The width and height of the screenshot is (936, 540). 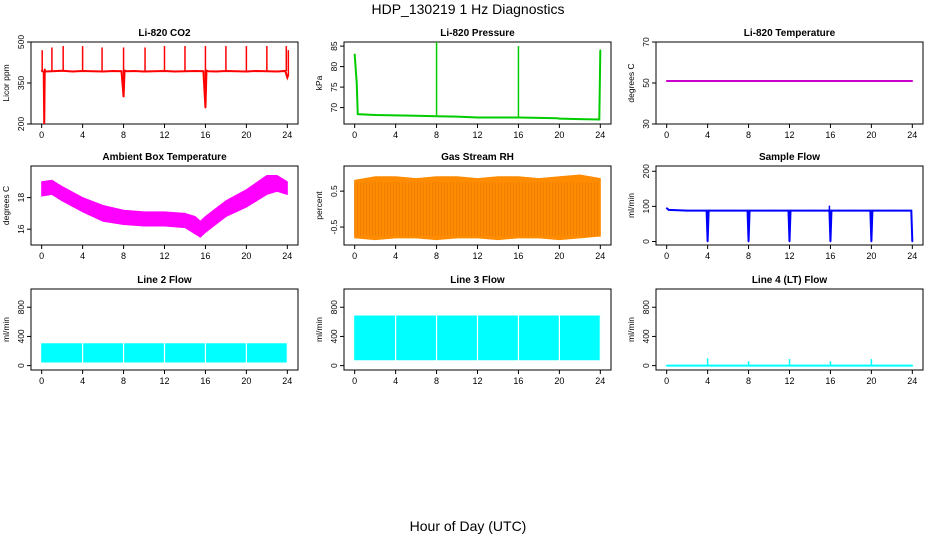 What do you see at coordinates (646, 206) in the screenshot?
I see `y-tick-label: 100` at bounding box center [646, 206].